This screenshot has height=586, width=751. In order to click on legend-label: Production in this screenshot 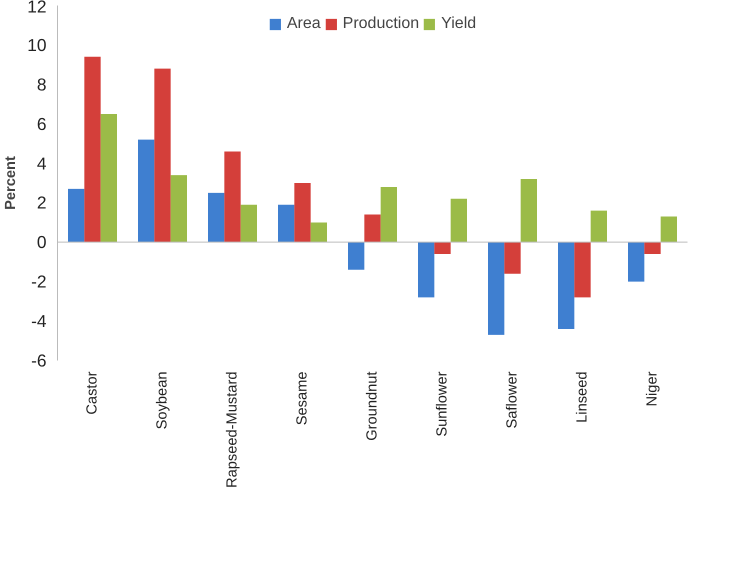, I will do `click(381, 24)`.